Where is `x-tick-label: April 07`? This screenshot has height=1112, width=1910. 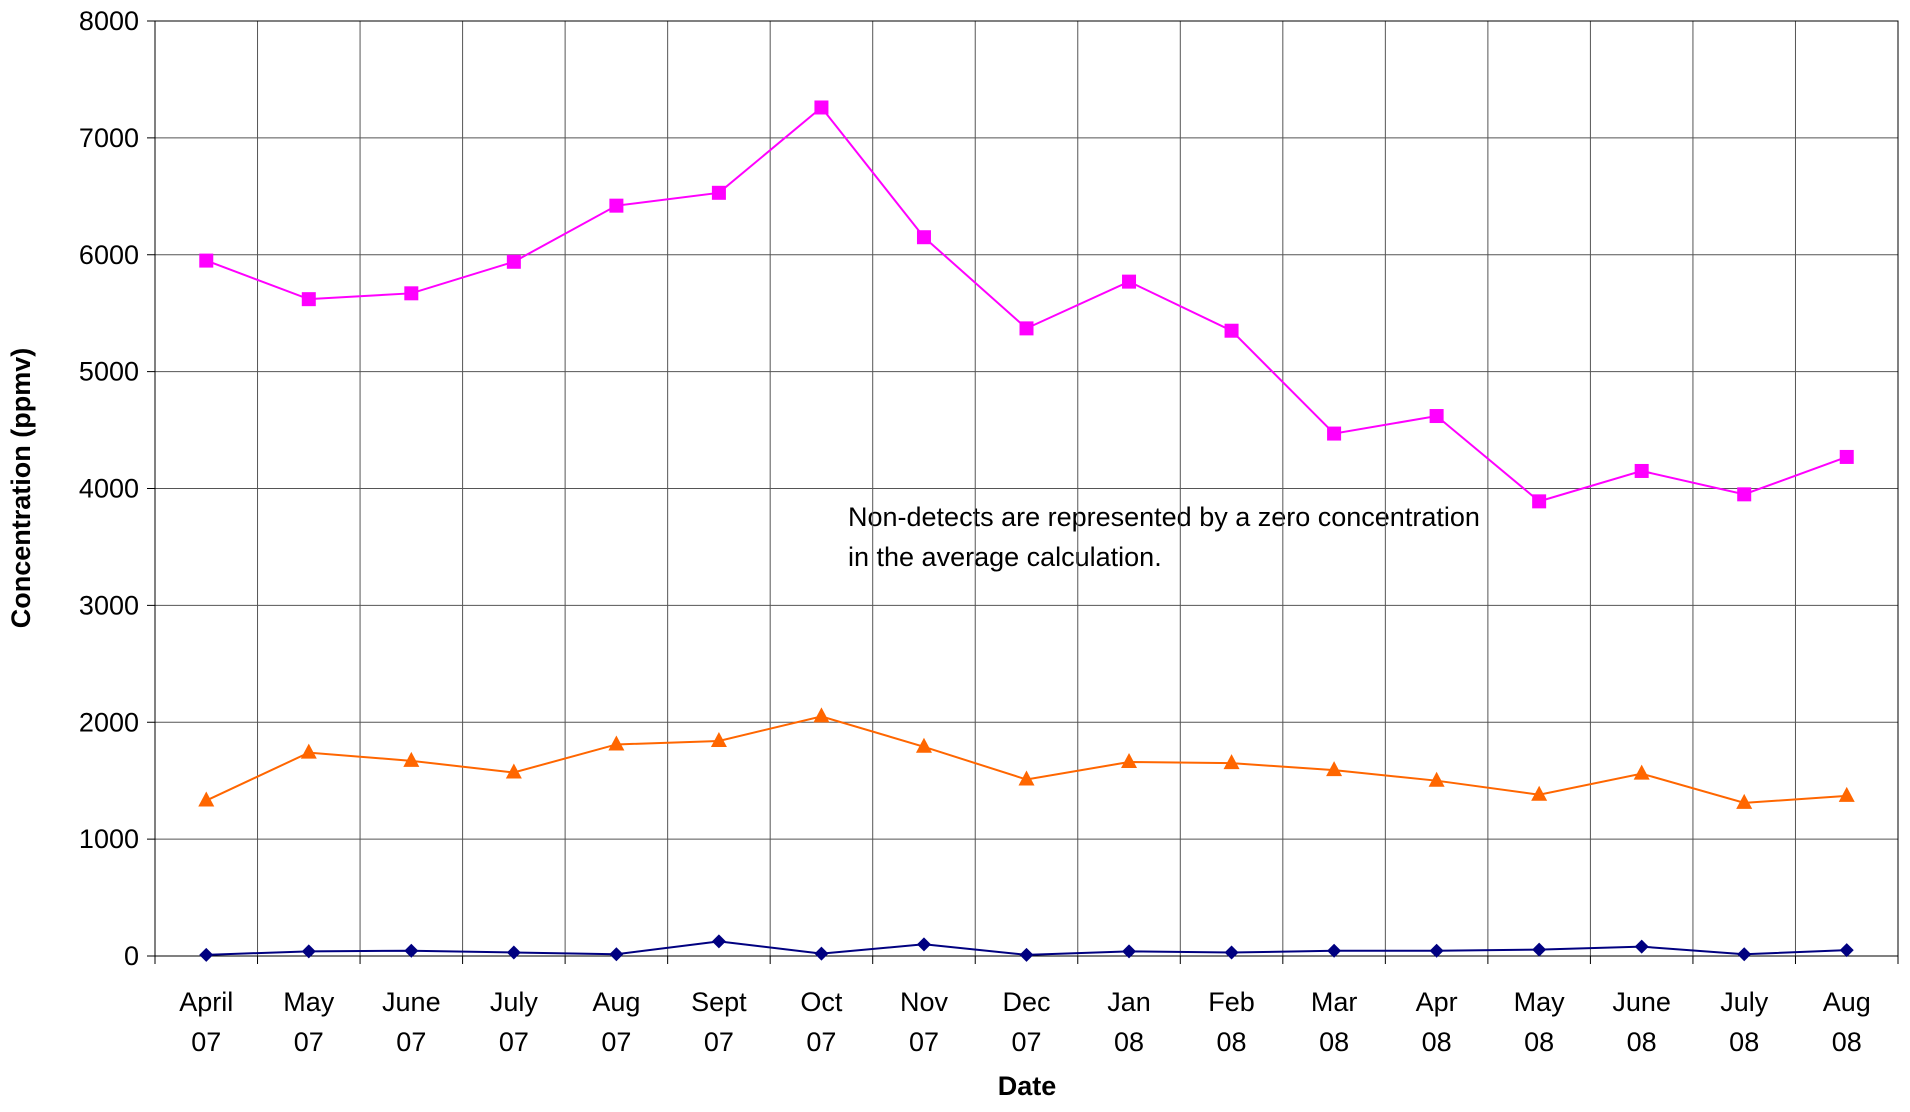 x-tick-label: April 07 is located at coordinates (206, 1022).